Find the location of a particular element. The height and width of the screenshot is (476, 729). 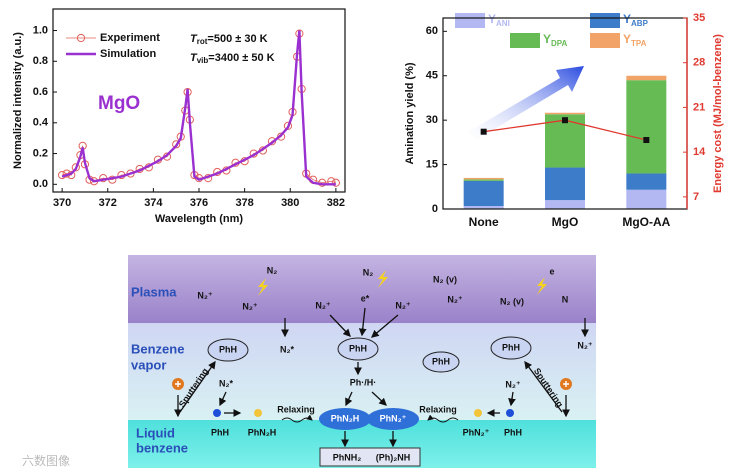

y-tick-label: 0.0 is located at coordinates (40, 184).